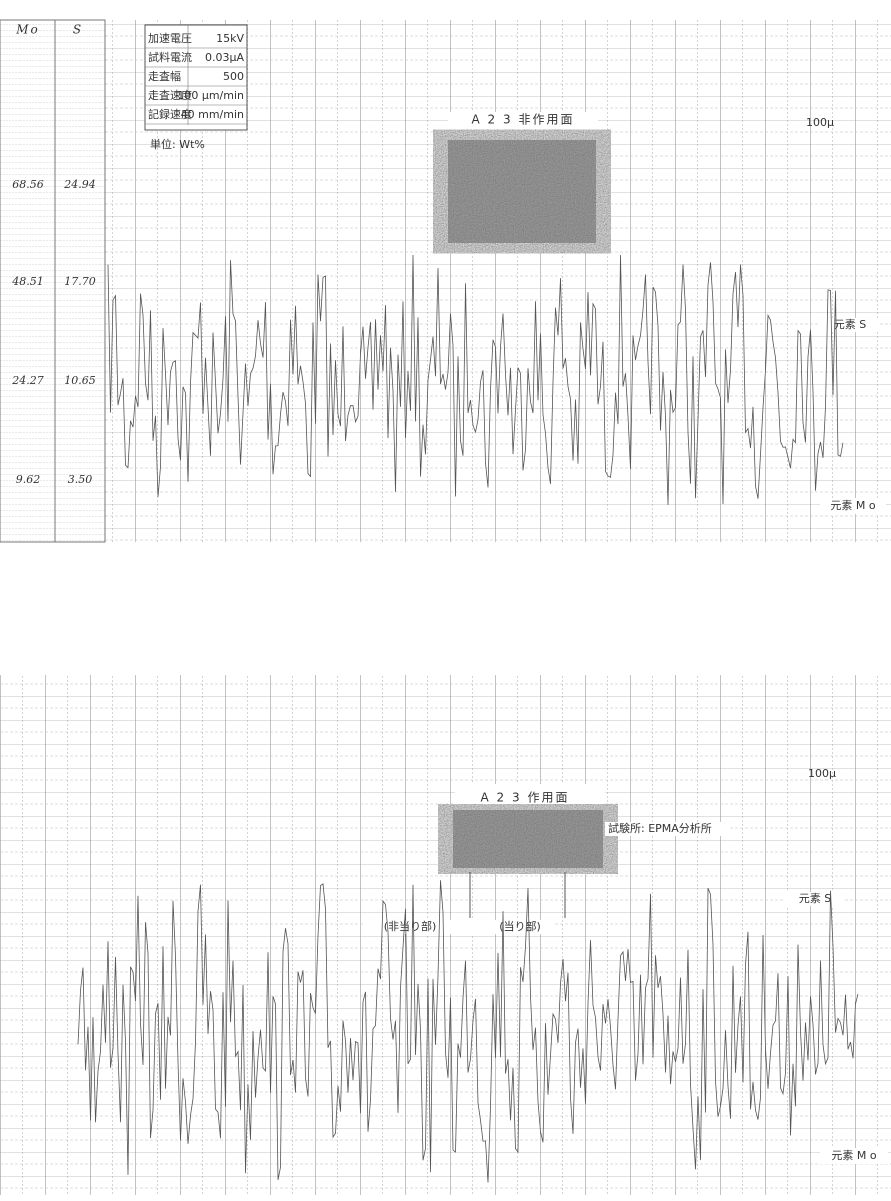  Describe the element at coordinates (170, 57) in the screenshot. I see `condition-name: 試料電流` at that location.